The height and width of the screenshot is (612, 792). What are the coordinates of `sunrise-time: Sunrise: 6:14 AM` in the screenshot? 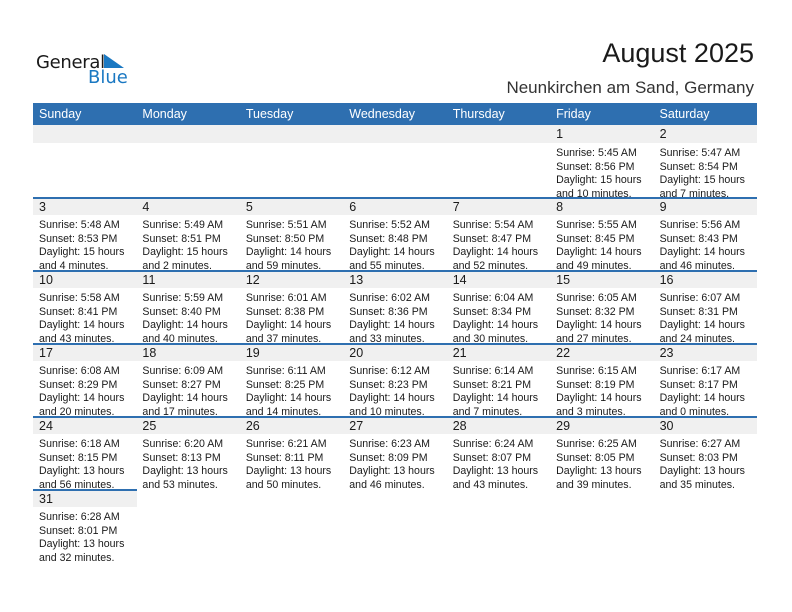 It's located at (493, 371).